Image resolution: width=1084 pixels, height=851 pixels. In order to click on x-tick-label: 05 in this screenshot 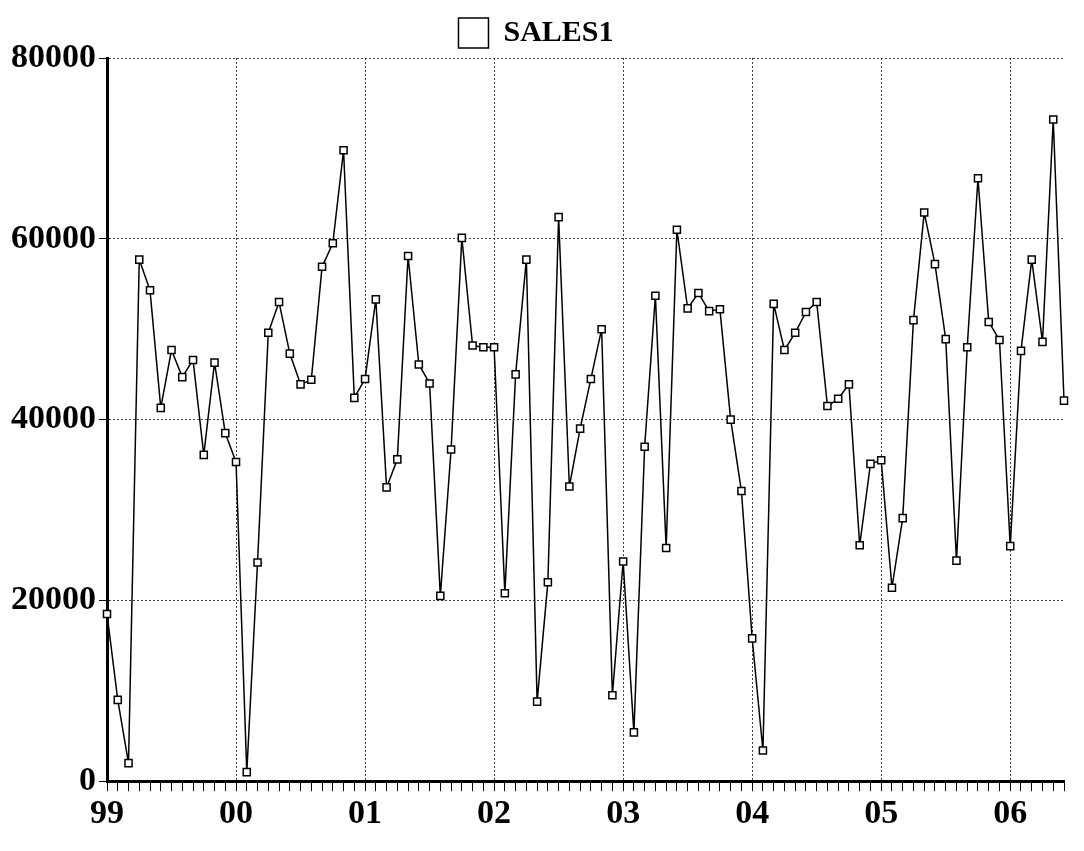, I will do `click(881, 812)`.